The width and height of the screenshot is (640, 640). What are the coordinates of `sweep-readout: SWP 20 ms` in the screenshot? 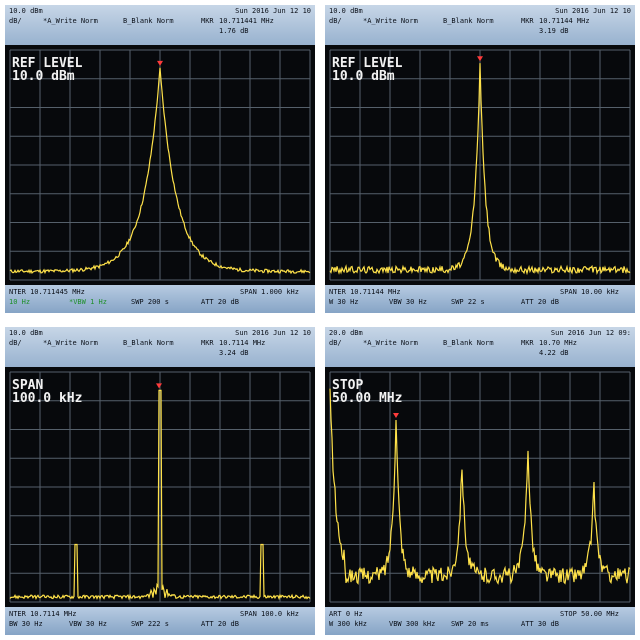 It's located at (470, 624).